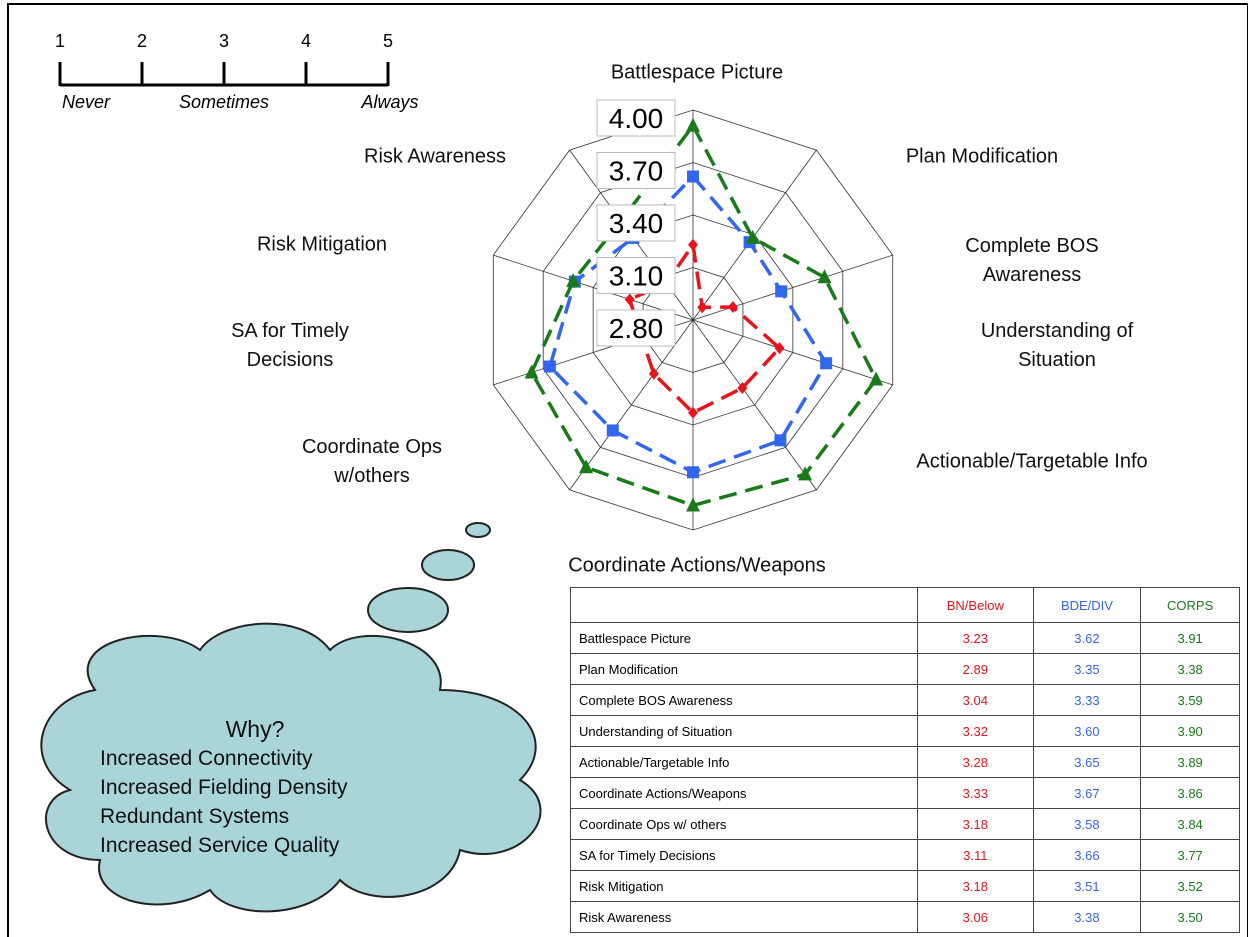  I want to click on r-tick-label: 4.00, so click(636, 118).